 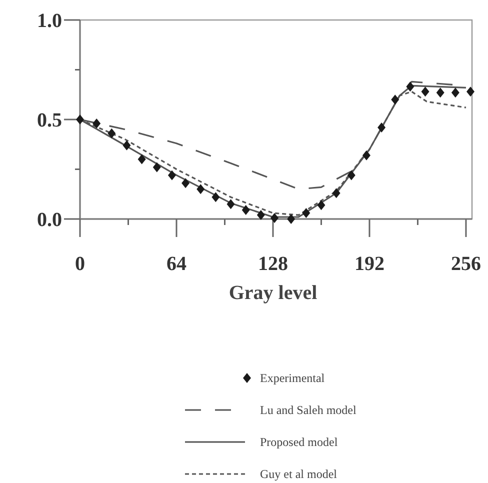 What do you see at coordinates (369, 264) in the screenshot?
I see `x-tick-label: 192` at bounding box center [369, 264].